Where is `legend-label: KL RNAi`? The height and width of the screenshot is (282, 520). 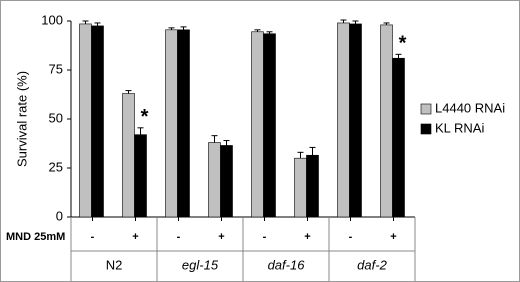
legend-label: KL RNAi is located at coordinates (459, 127).